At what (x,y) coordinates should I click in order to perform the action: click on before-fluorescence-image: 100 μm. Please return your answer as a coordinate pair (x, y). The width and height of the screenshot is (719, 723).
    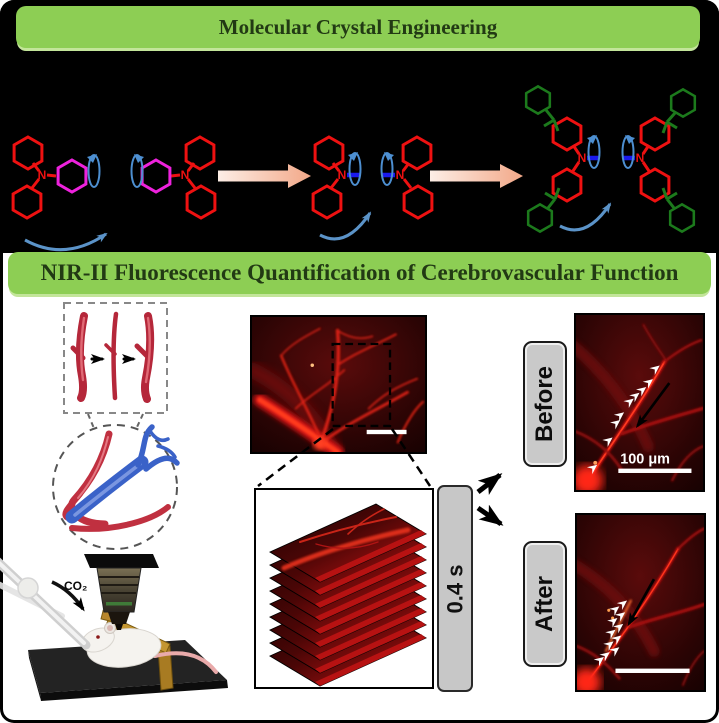
    Looking at the image, I should click on (639, 402).